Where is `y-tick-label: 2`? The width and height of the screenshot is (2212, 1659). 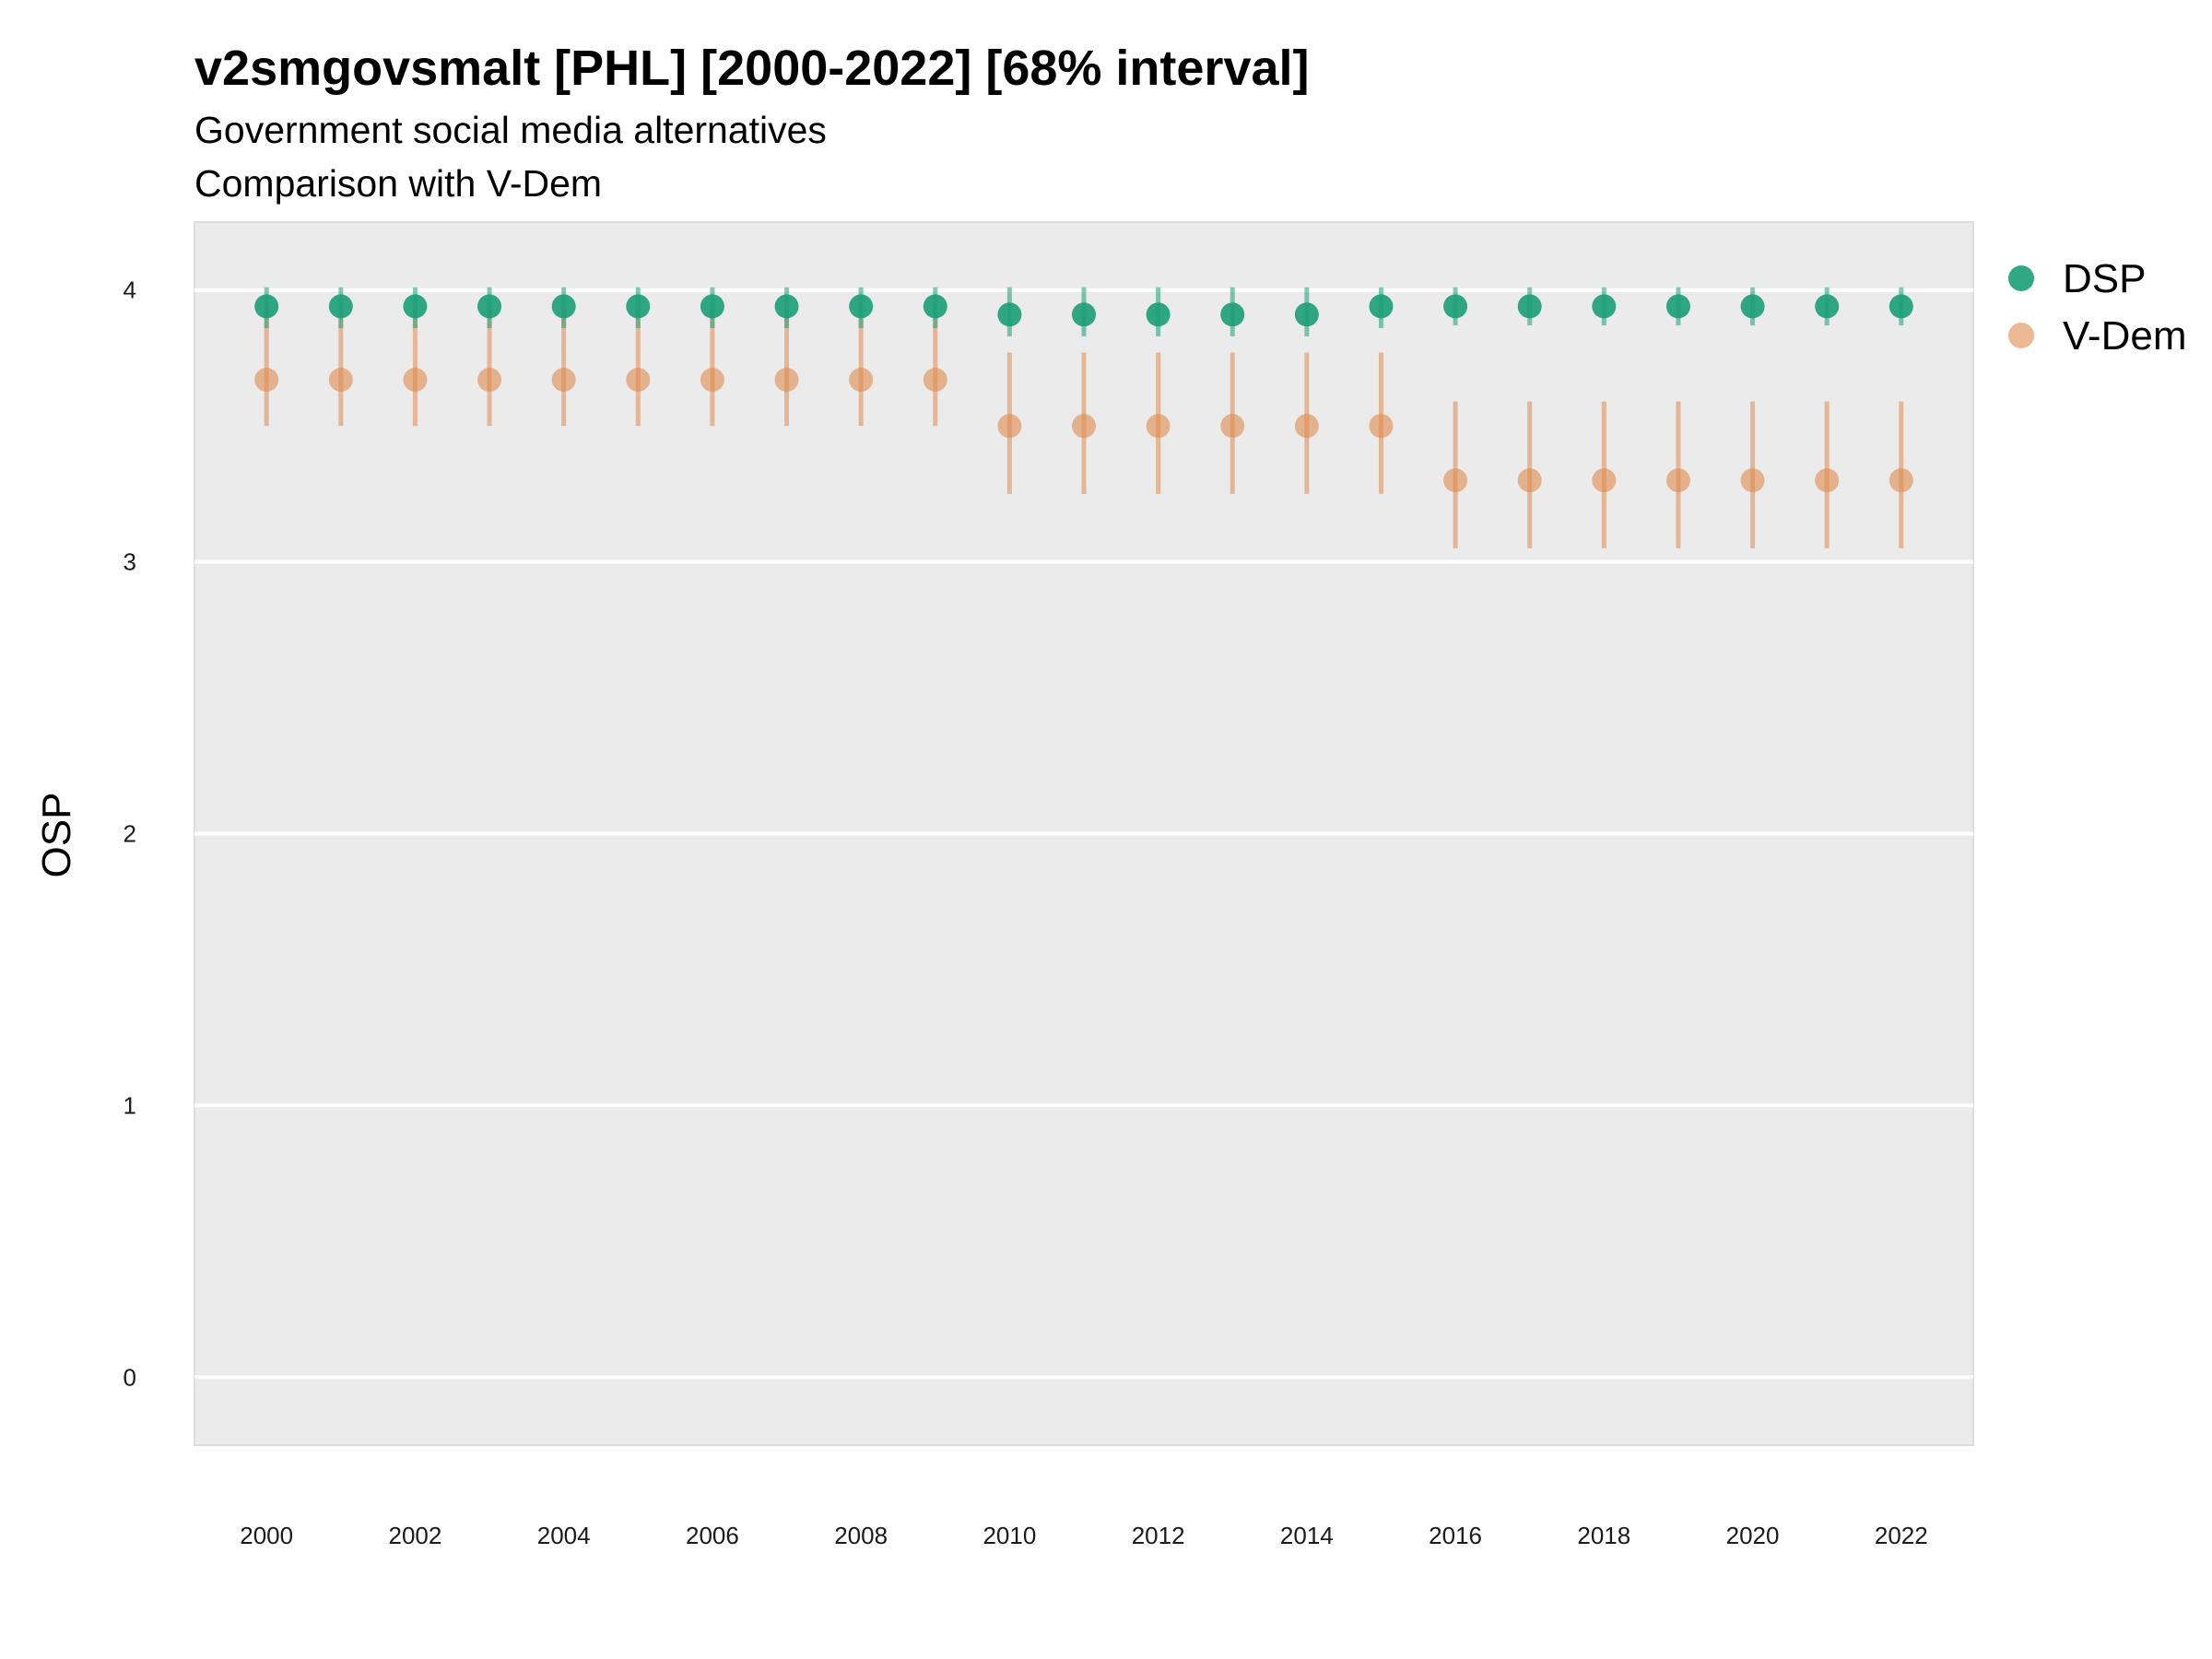 y-tick-label: 2 is located at coordinates (130, 834).